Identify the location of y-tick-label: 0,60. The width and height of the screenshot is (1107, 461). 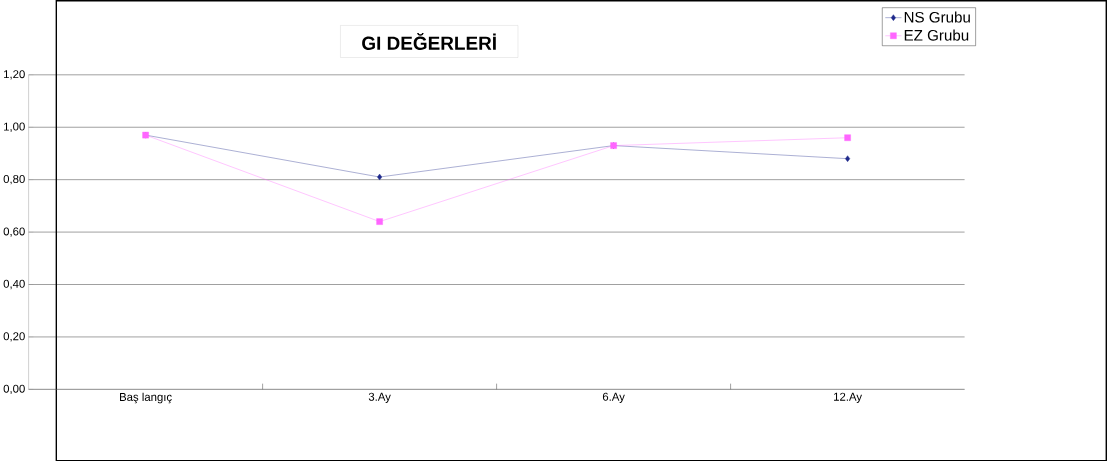
(14, 232).